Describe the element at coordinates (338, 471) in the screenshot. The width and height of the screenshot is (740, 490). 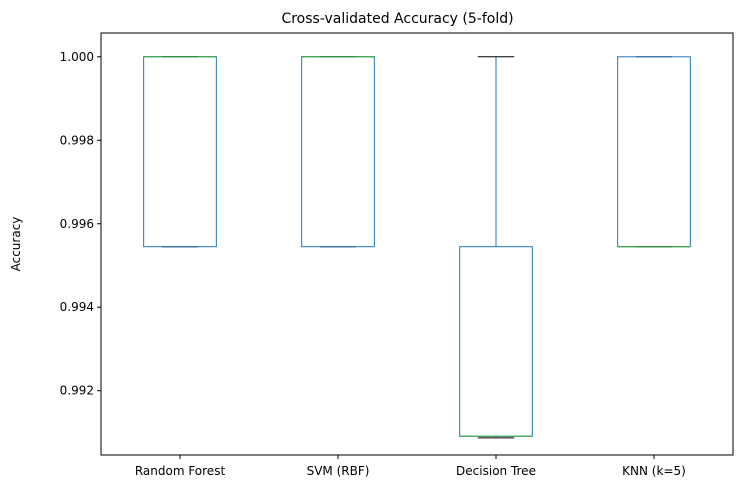
I see `x-tick-label: SVM (RBF)` at that location.